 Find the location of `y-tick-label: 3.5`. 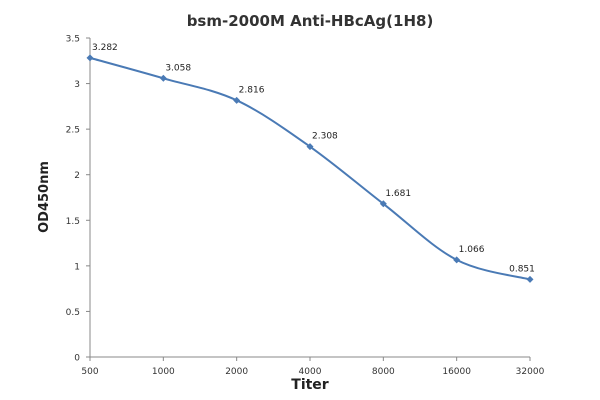

y-tick-label: 3.5 is located at coordinates (73, 40).